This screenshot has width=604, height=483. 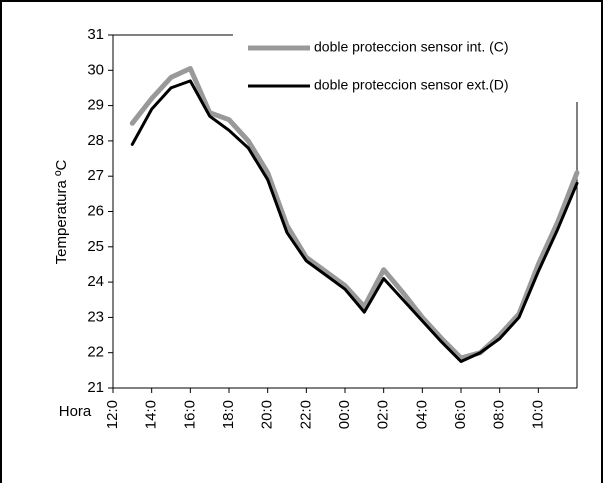 I want to click on y-axis-label: Temperatura ºC, so click(x=61, y=211).